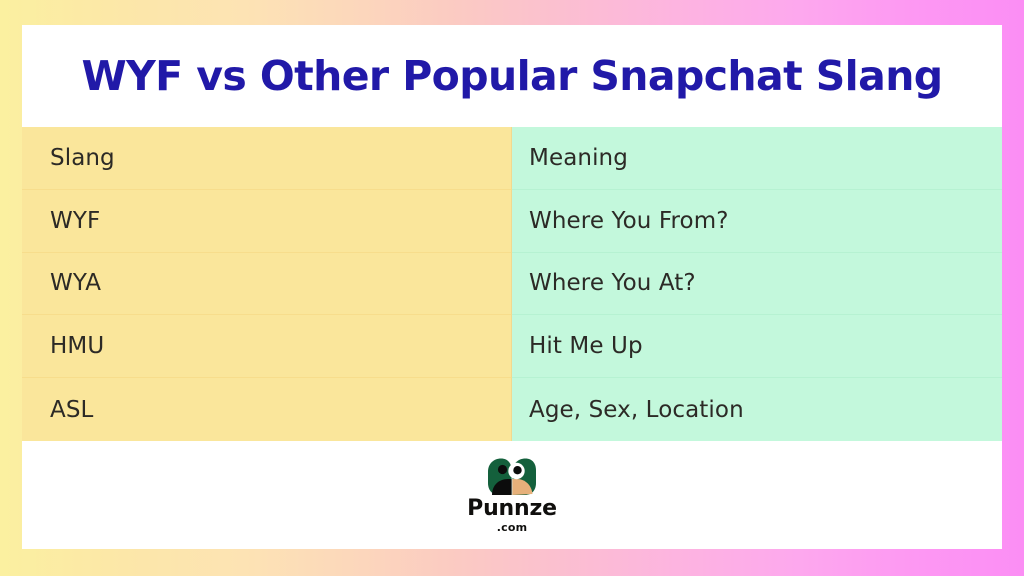 This screenshot has width=1024, height=576. I want to click on table-row: WYF Where You From?, so click(512, 221).